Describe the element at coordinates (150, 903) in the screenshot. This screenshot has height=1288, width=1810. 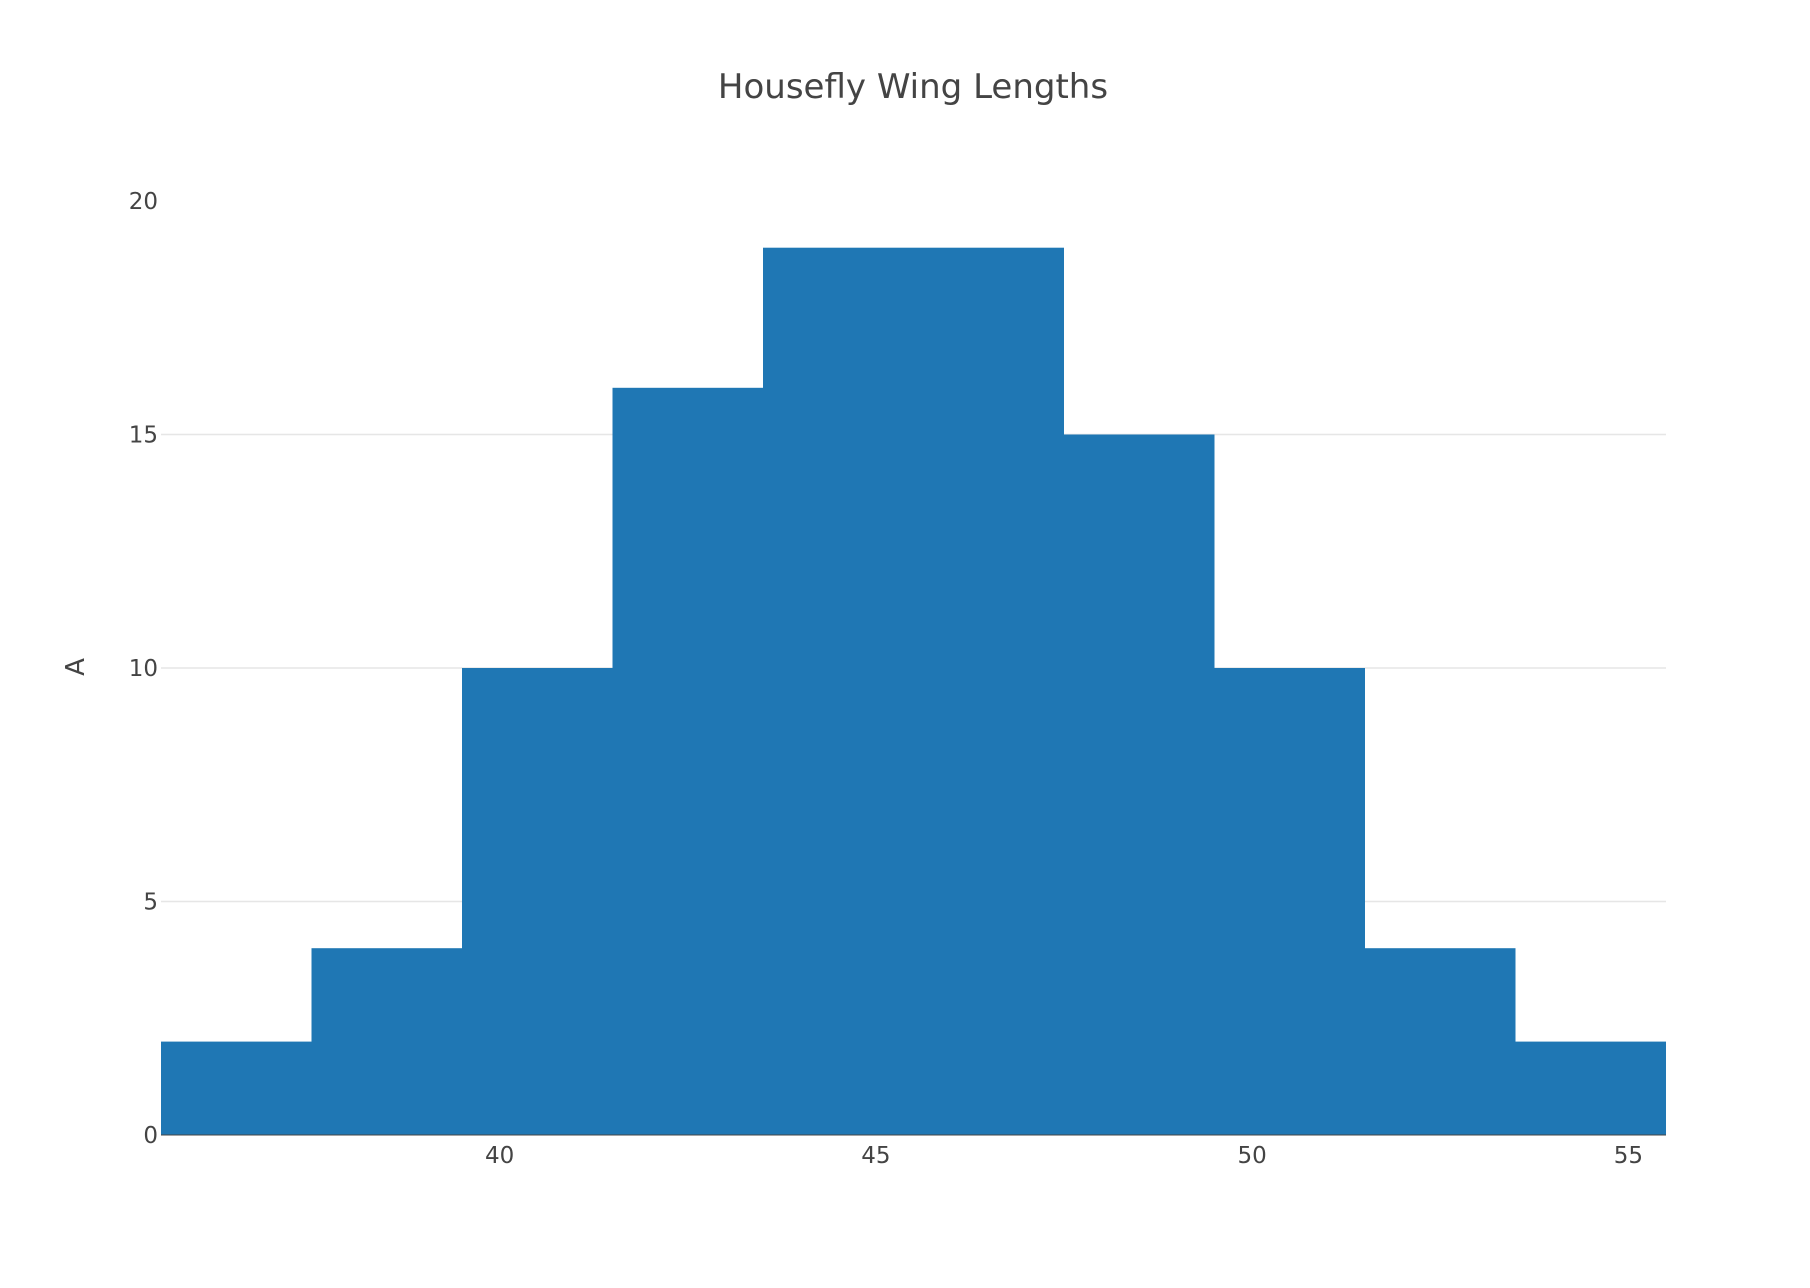
I see `y-tick-label: 5` at that location.